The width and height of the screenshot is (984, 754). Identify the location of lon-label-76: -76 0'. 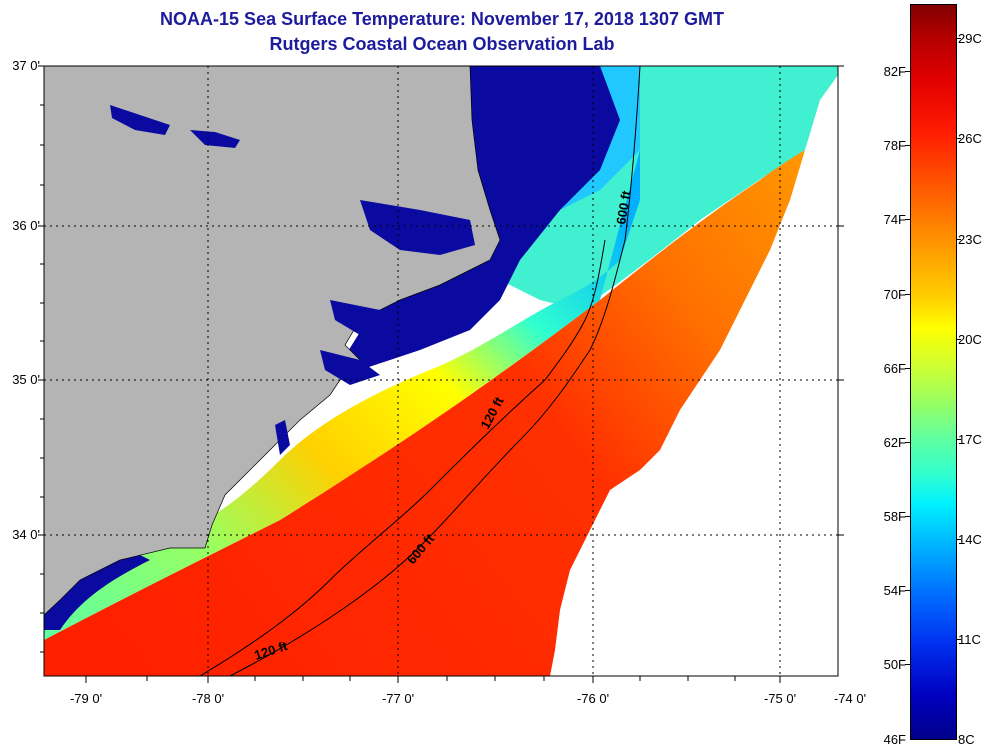
(593, 698).